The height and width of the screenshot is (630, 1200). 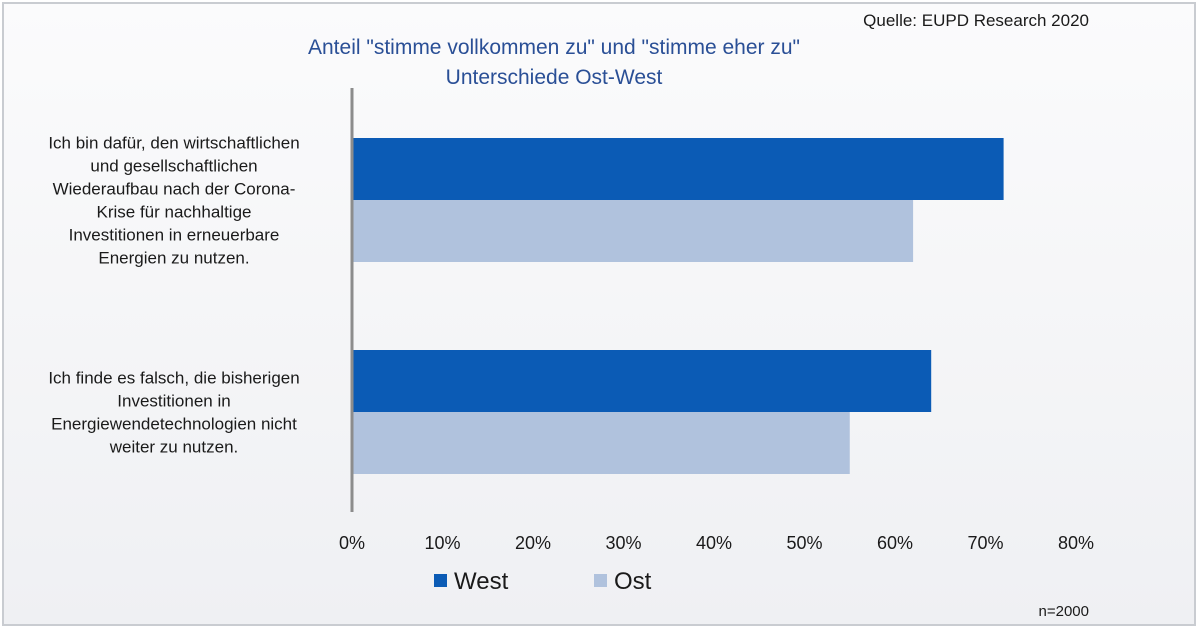 I want to click on category-label-1-line-1: Ich bin dafür, den wirtschaftlichen, so click(x=173, y=143).